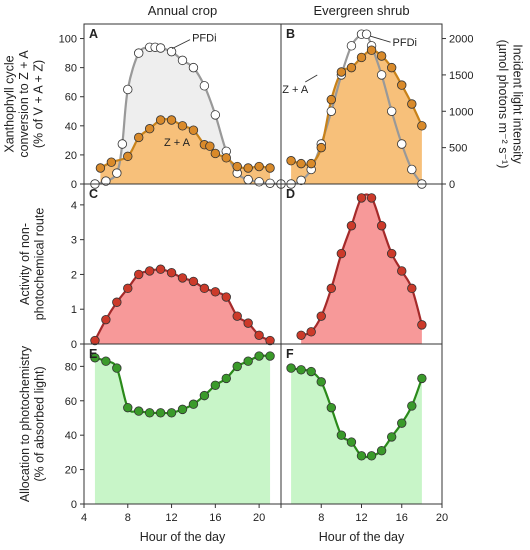 The height and width of the screenshot is (550, 530). Describe the element at coordinates (71, 471) in the screenshot. I see `y-tick-label: 20` at that location.